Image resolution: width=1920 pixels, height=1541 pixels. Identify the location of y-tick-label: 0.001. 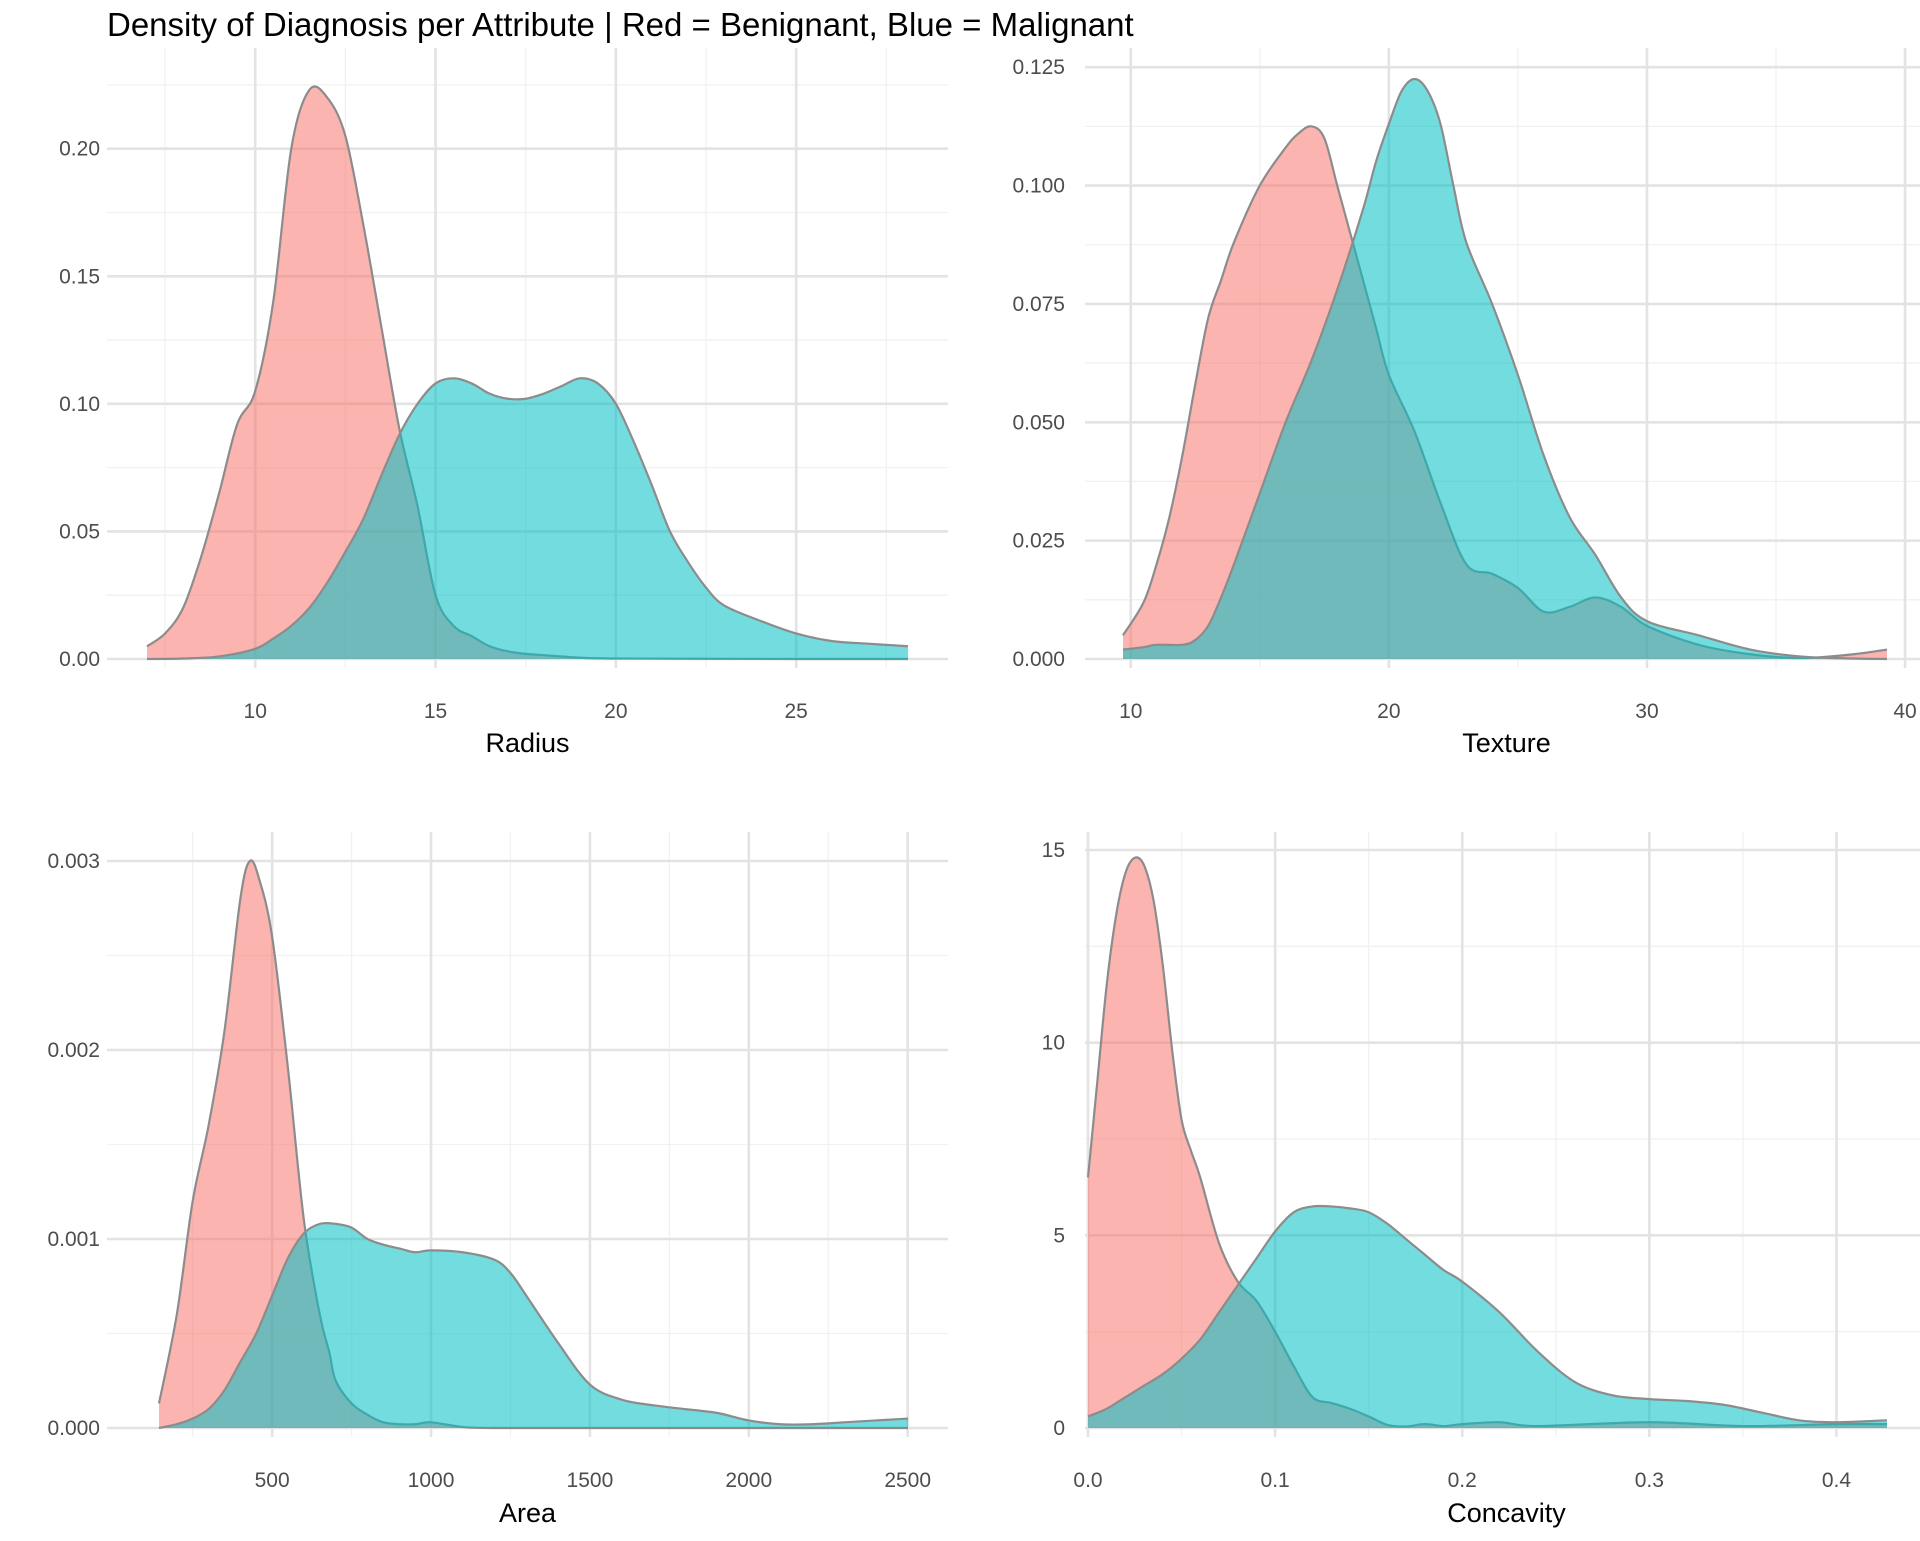
(73, 1239).